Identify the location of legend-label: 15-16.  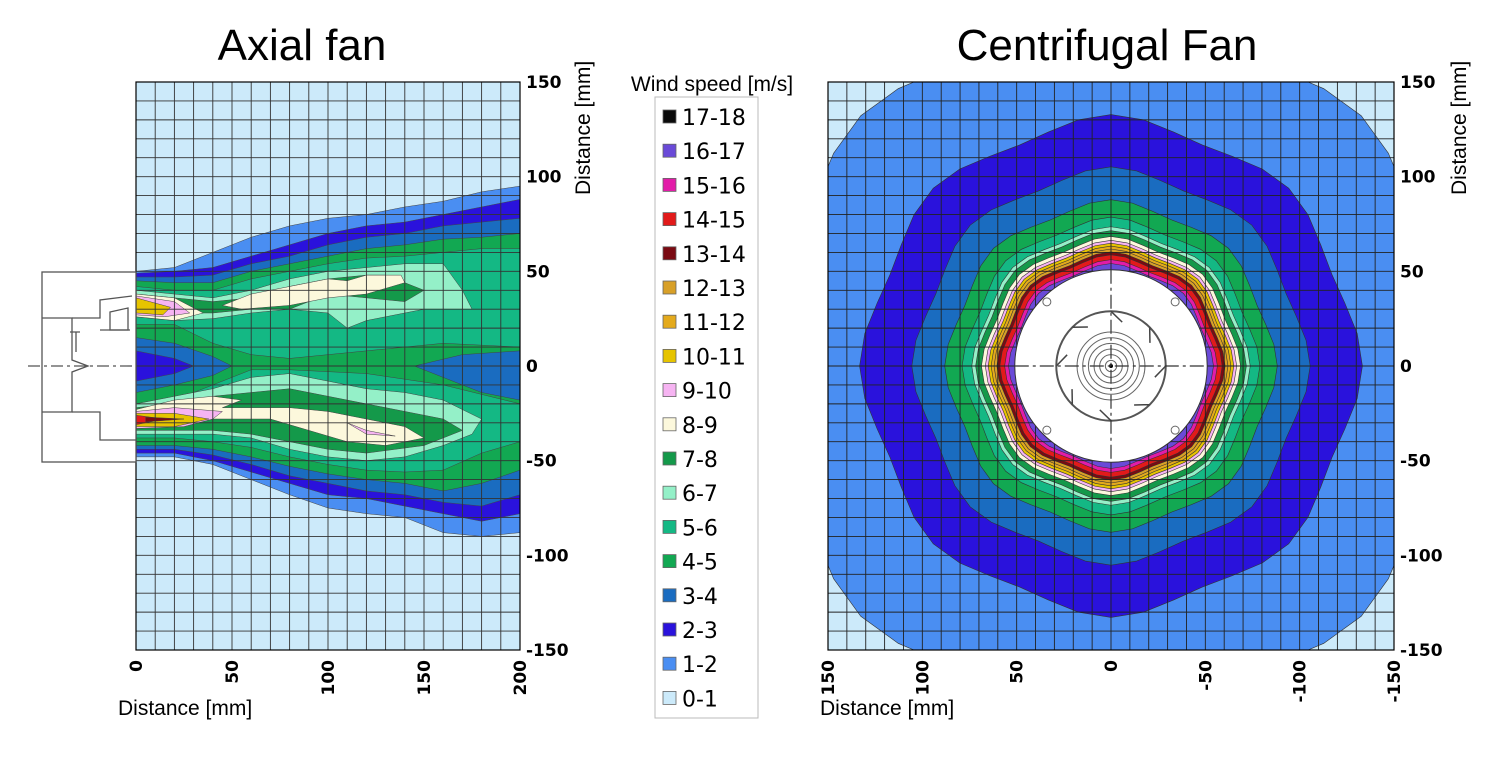
(714, 186).